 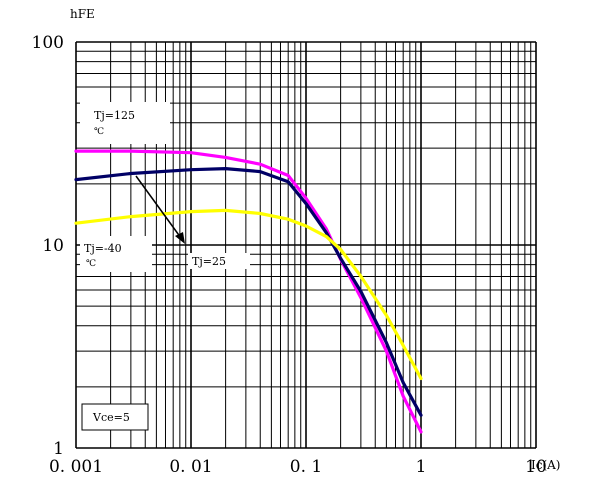 I want to click on annotation-vce: Vce=5, so click(x=111, y=417).